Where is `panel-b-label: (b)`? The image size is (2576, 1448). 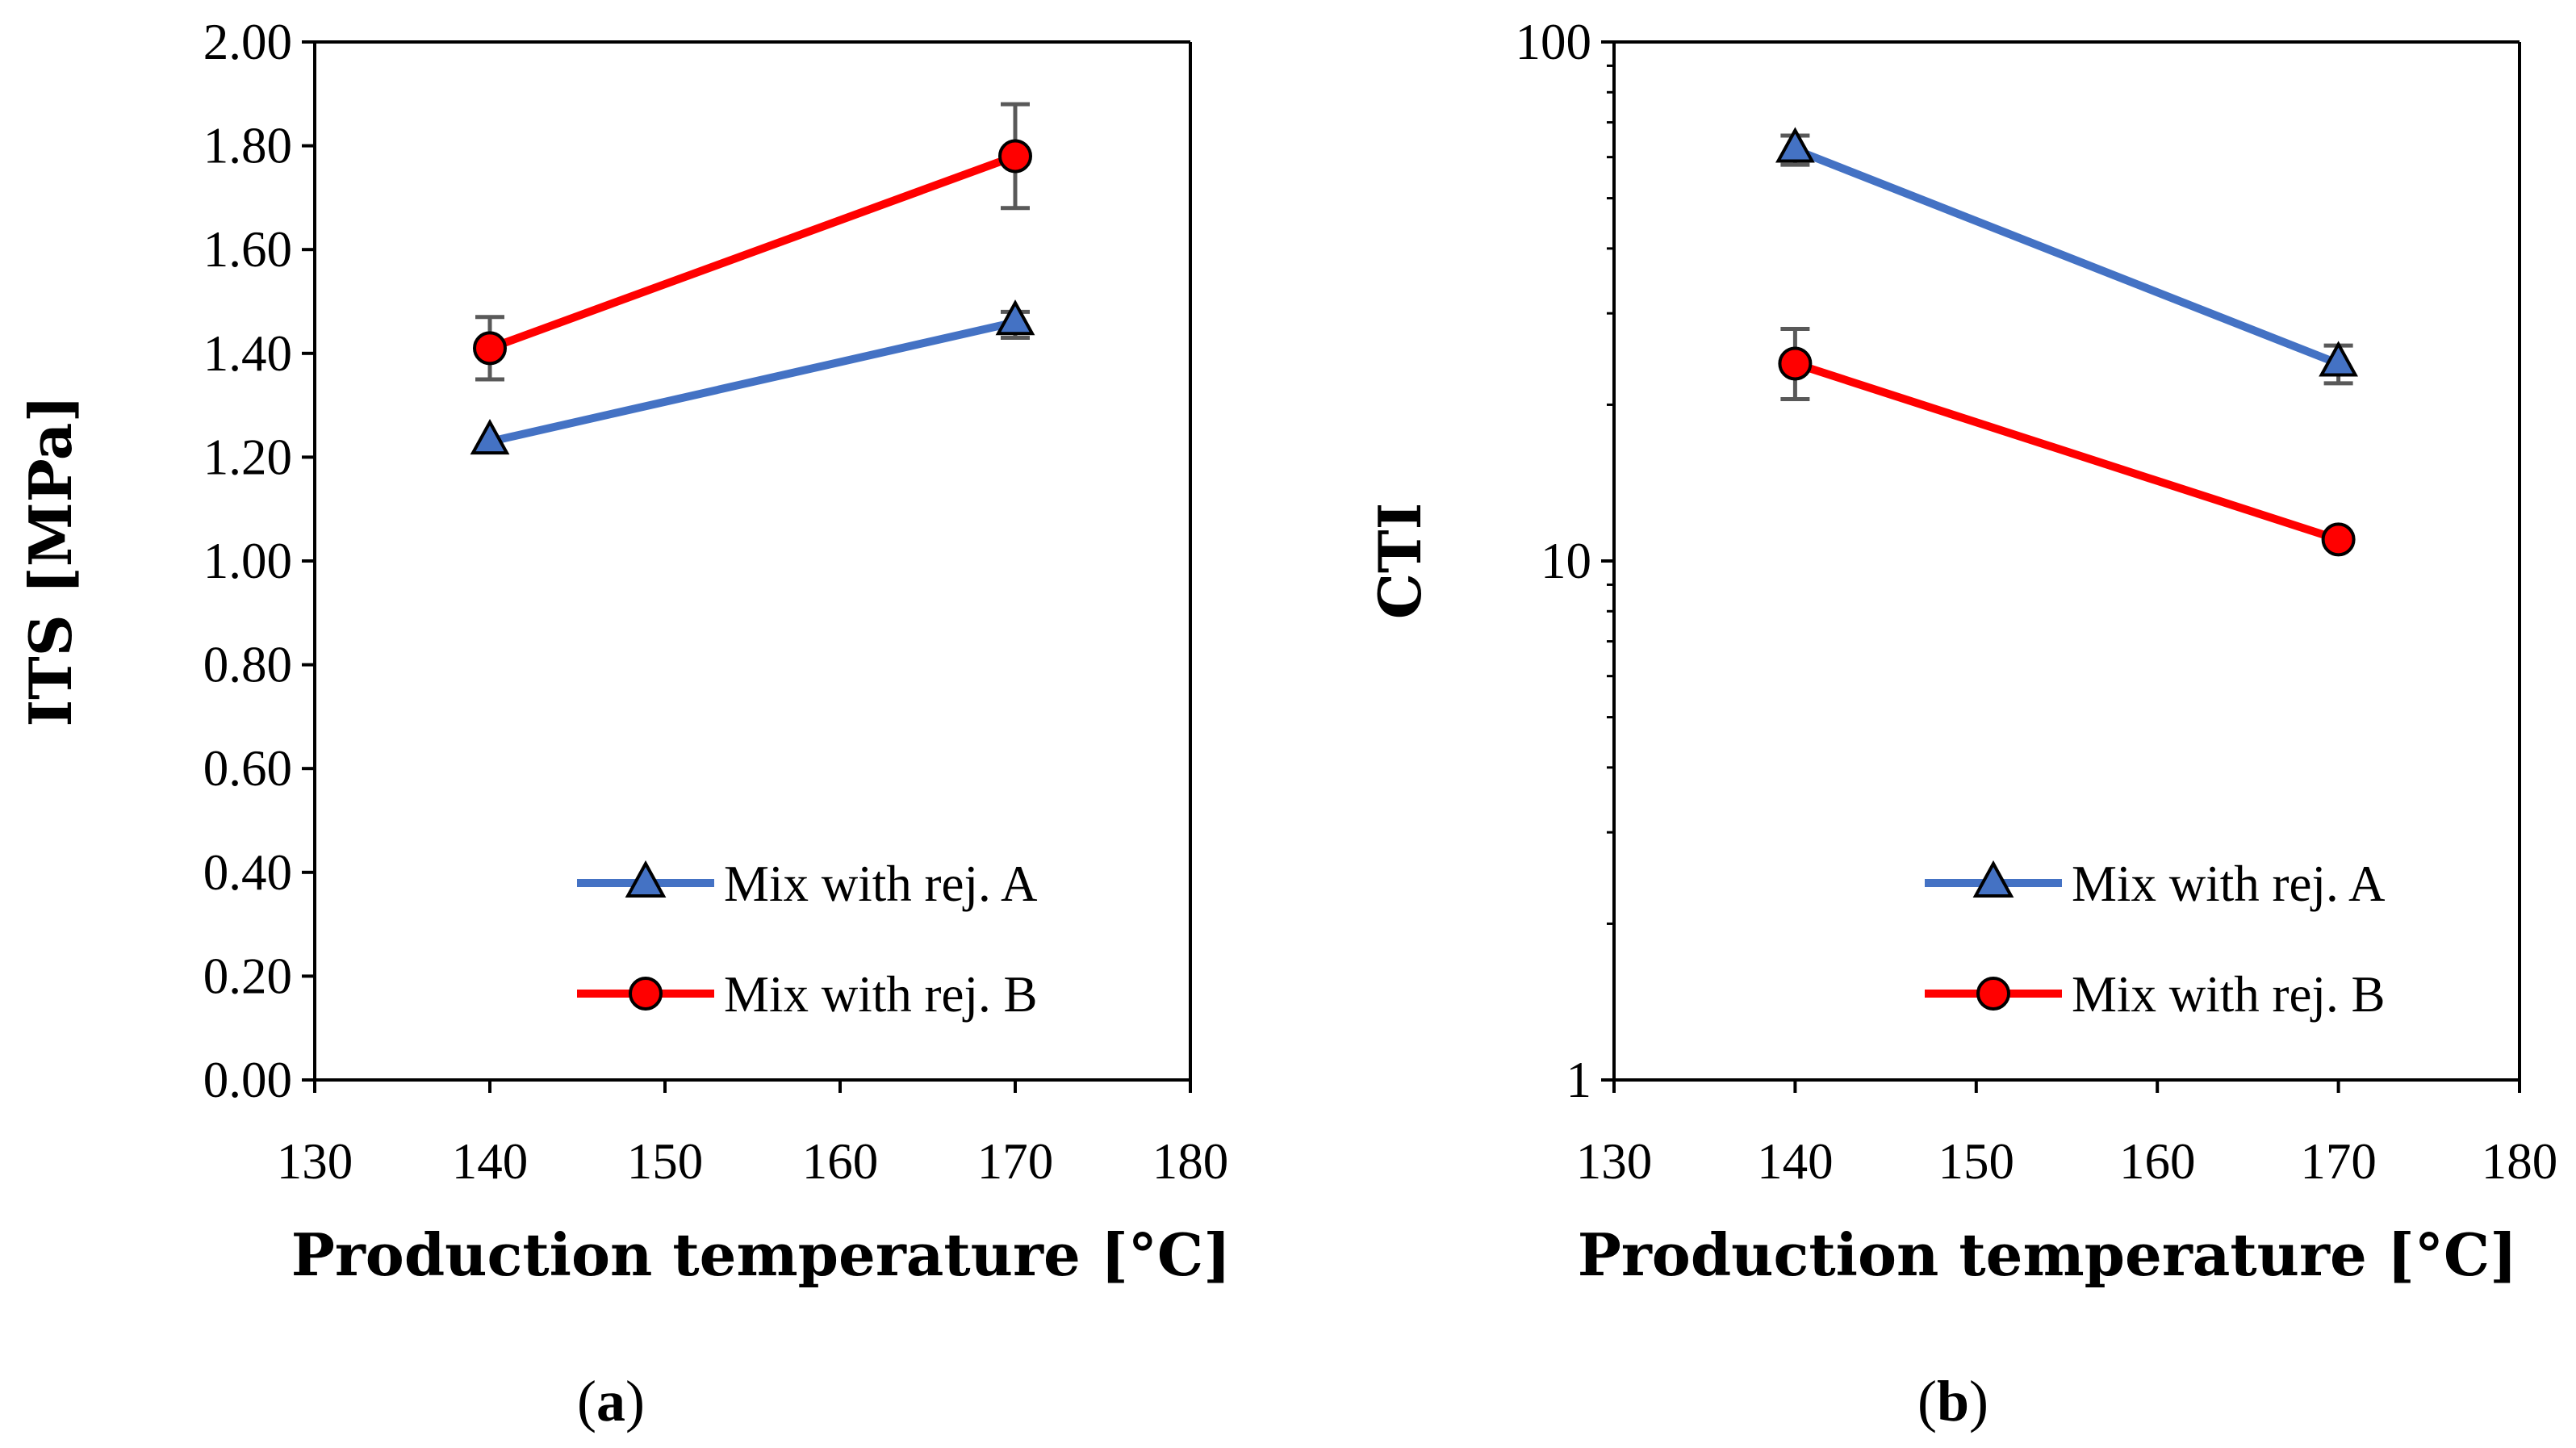
panel-b-label: (b) is located at coordinates (1952, 1401).